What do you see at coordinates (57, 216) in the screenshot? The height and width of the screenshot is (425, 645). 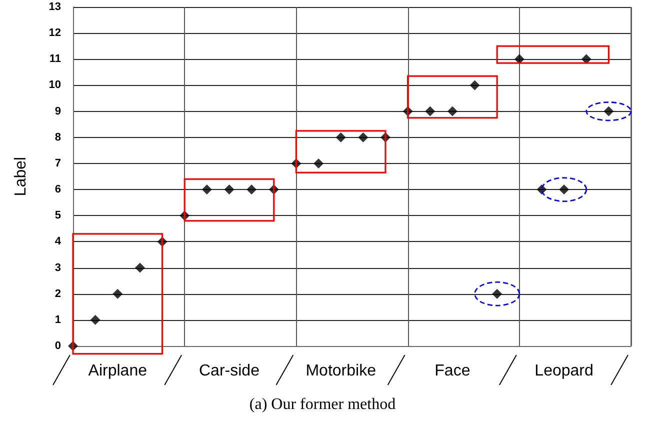 I see `y-tick-label: 5` at bounding box center [57, 216].